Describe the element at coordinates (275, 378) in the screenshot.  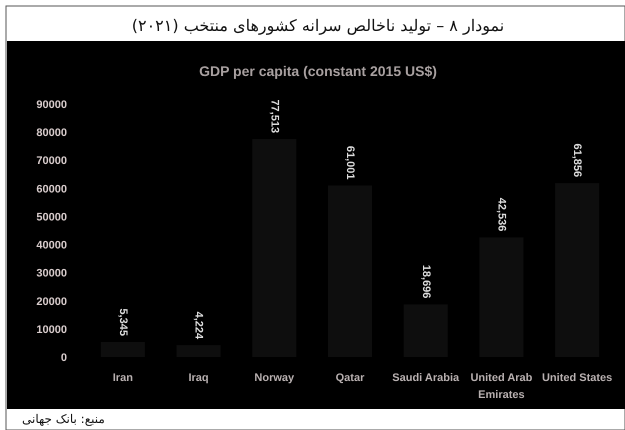
I see `x-tick-label: Norway` at that location.